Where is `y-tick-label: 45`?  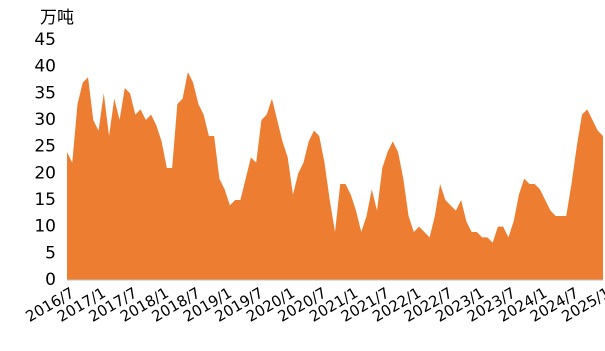 y-tick-label: 45 is located at coordinates (45, 40).